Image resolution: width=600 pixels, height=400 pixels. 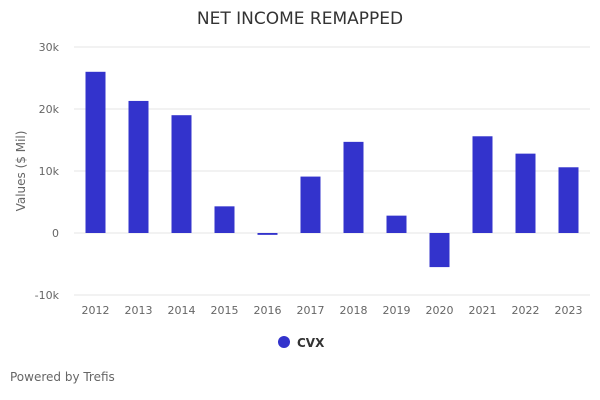 I want to click on x-tick-label: 2014, so click(x=182, y=310).